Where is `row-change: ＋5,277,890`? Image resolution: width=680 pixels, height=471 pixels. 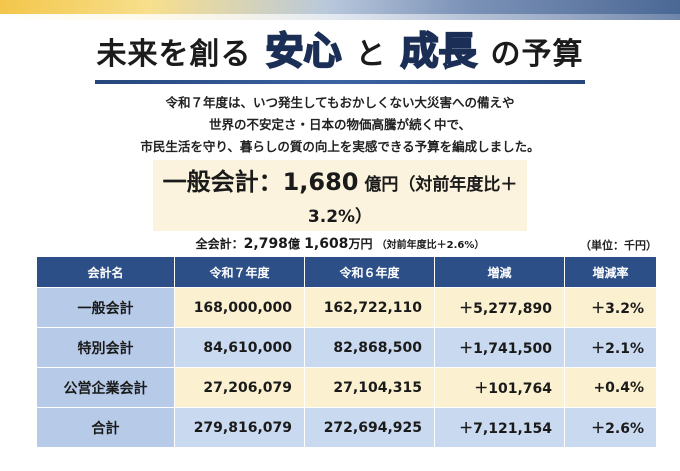
row-change: ＋5,277,890 is located at coordinates (499, 307).